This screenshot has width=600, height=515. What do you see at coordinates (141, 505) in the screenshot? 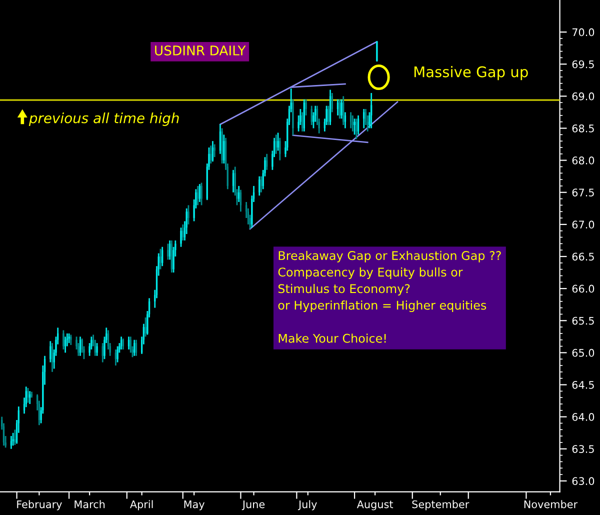
I see `x-tick-label: April` at bounding box center [141, 505].